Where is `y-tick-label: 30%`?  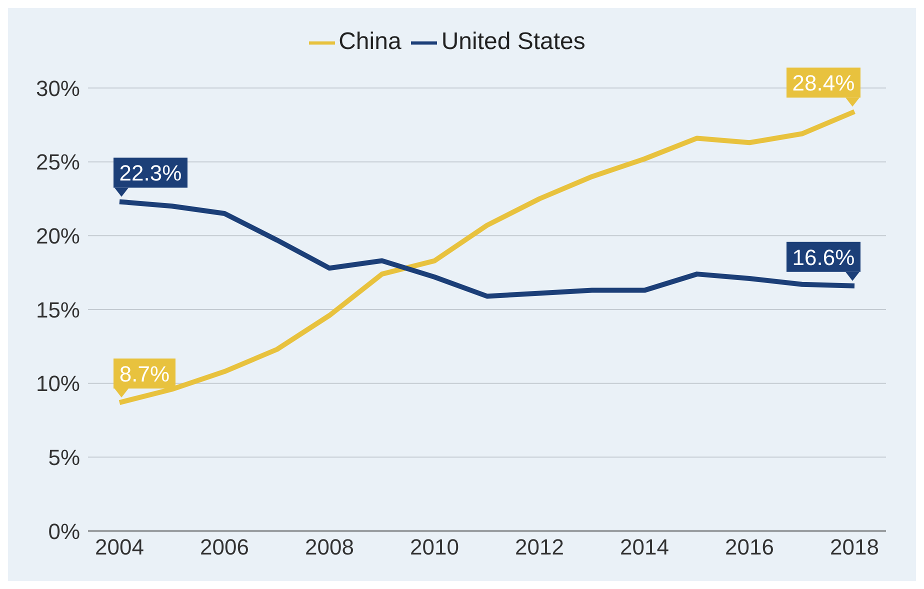 y-tick-label: 30% is located at coordinates (58, 88).